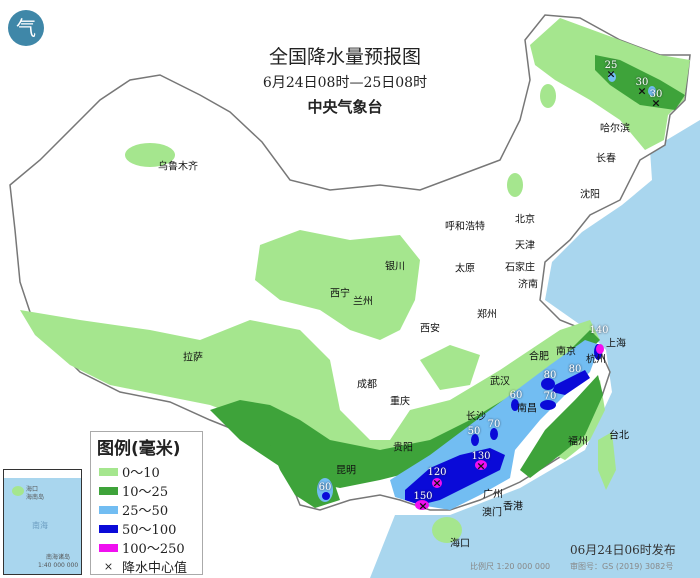 The image size is (700, 578). Describe the element at coordinates (42, 474) in the screenshot. I see `inset-land` at that location.